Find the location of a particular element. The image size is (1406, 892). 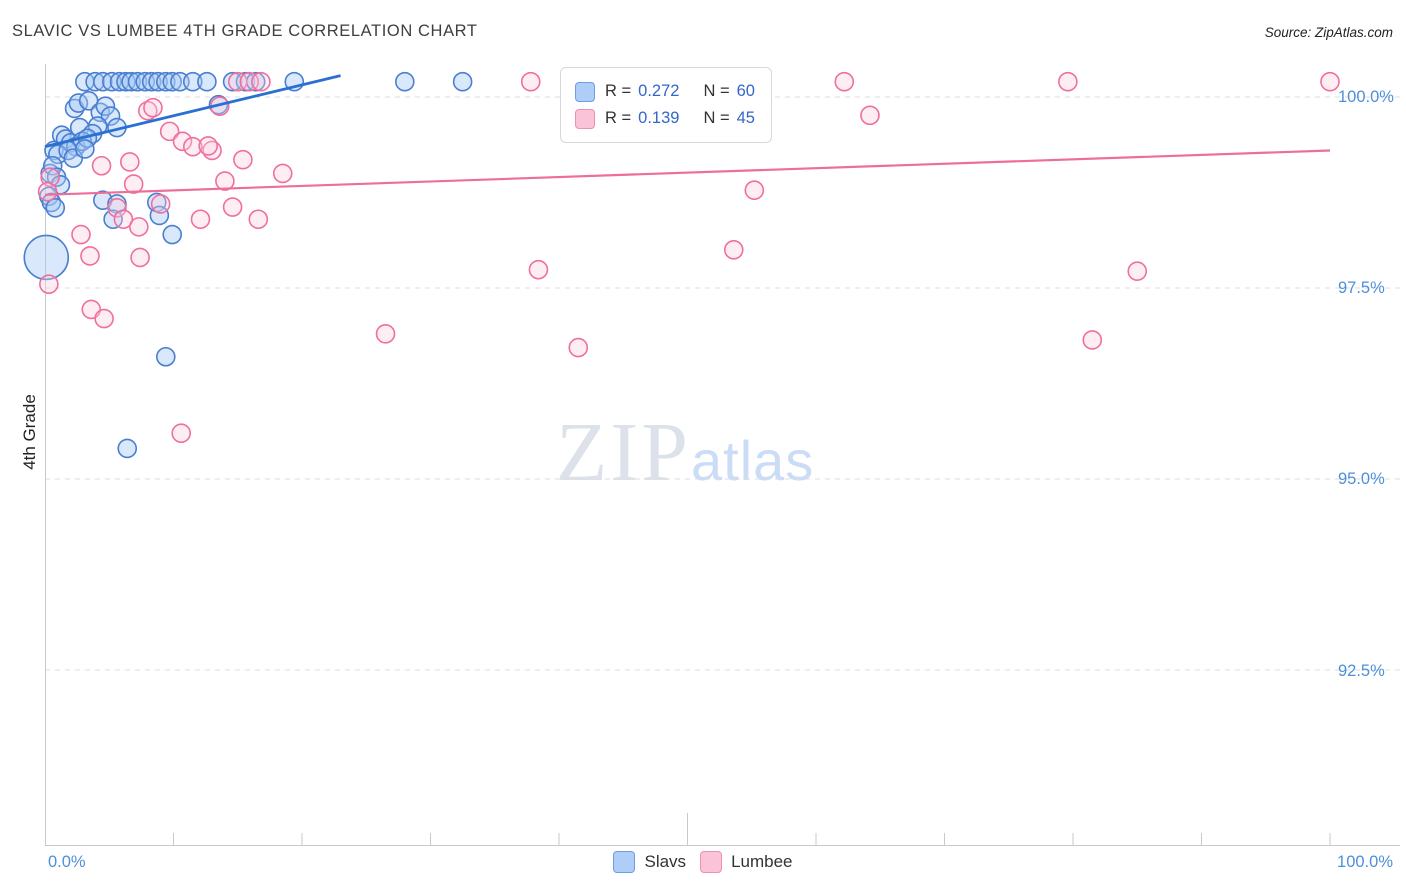

watermark-zip-text: ZIP is located at coordinates (623, 452).